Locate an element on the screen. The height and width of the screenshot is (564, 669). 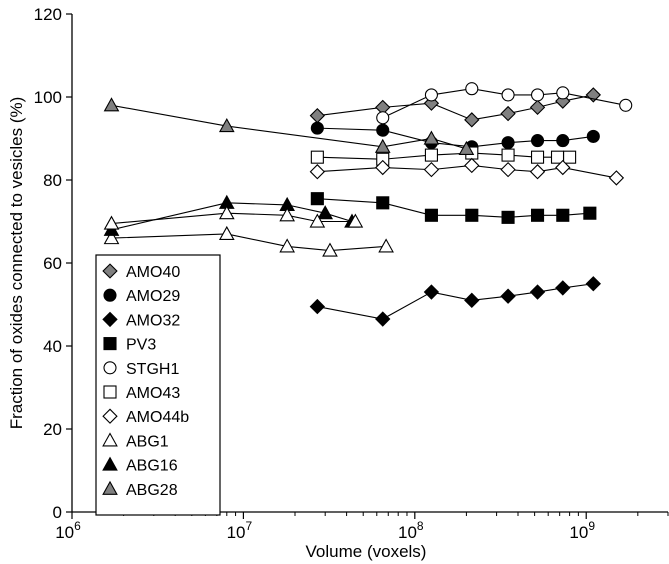
x-tick-exponent: 8 is located at coordinates (420, 526).